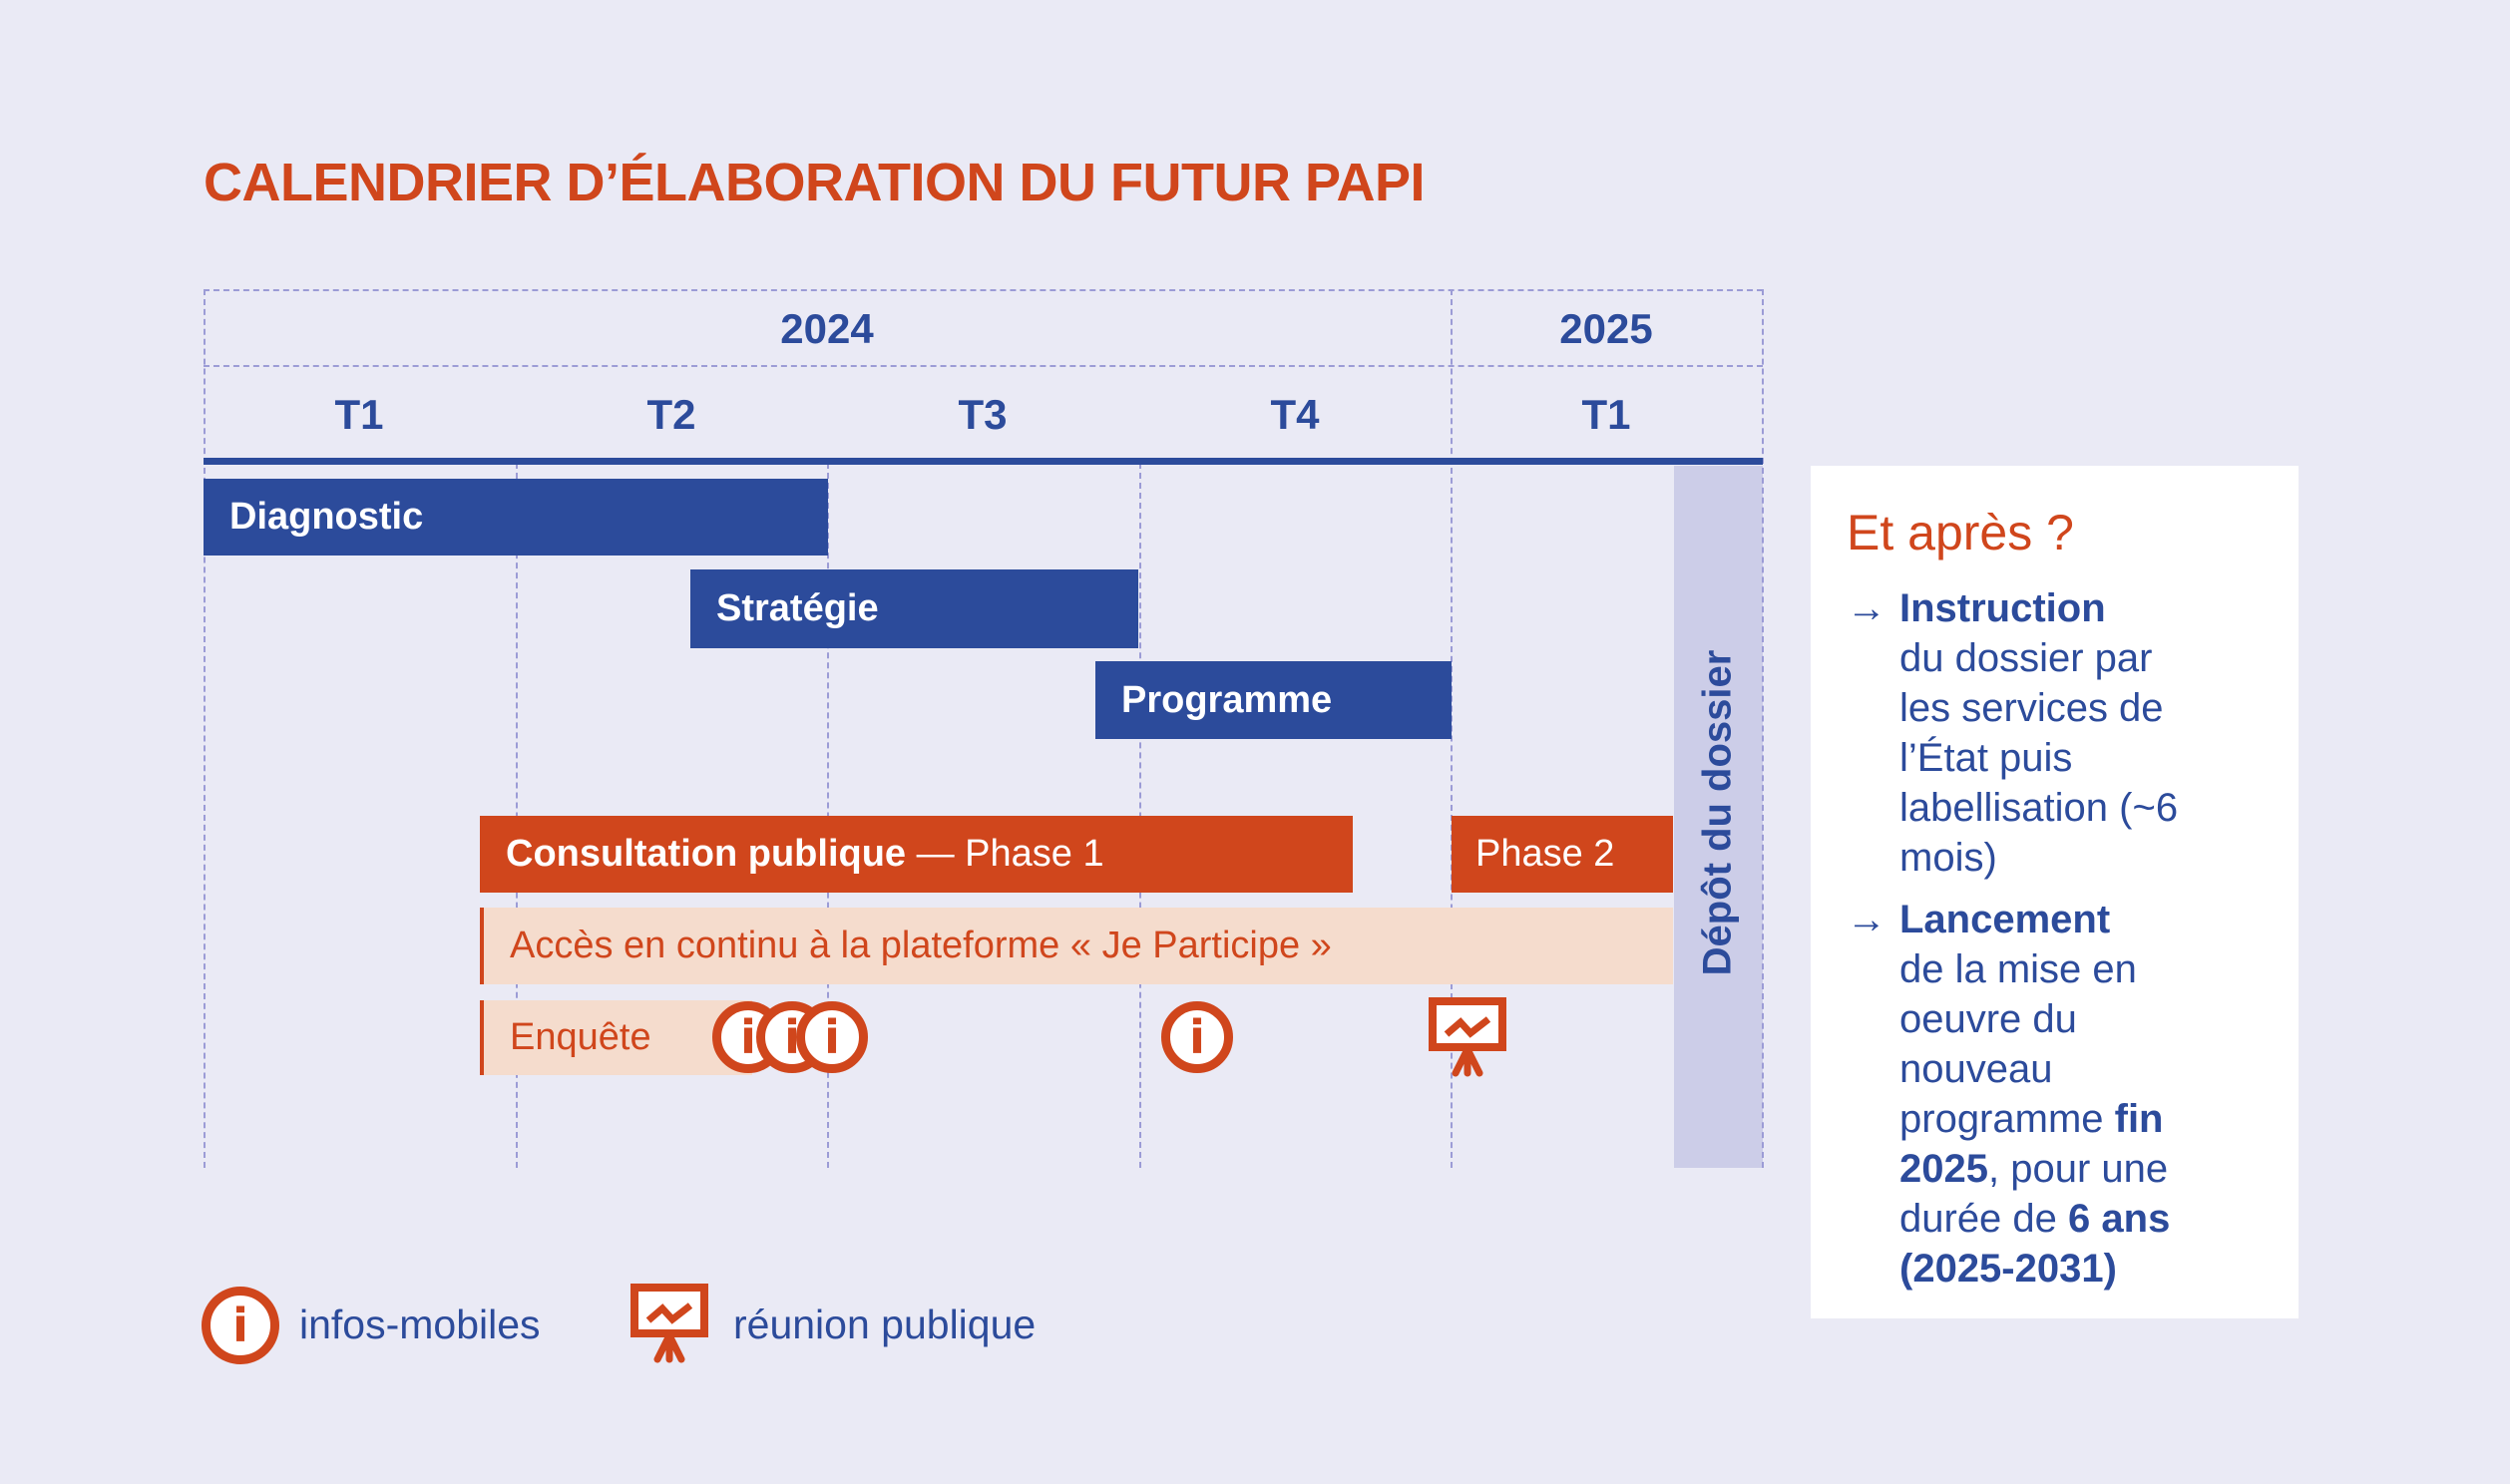 Image resolution: width=2510 pixels, height=1484 pixels. I want to click on bar-diagnostic: Diagnostic, so click(516, 517).